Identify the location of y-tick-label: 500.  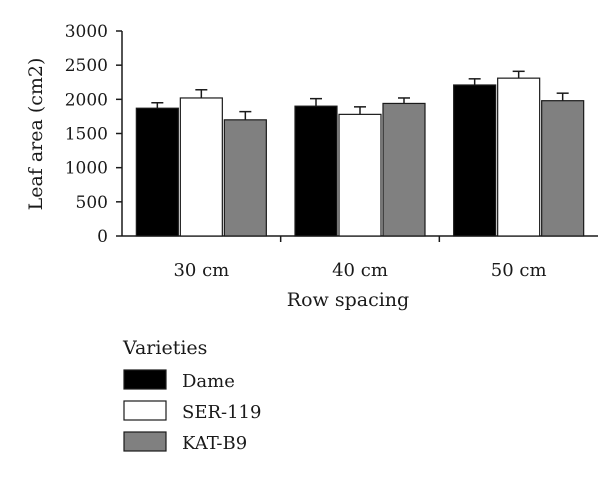
(92, 203).